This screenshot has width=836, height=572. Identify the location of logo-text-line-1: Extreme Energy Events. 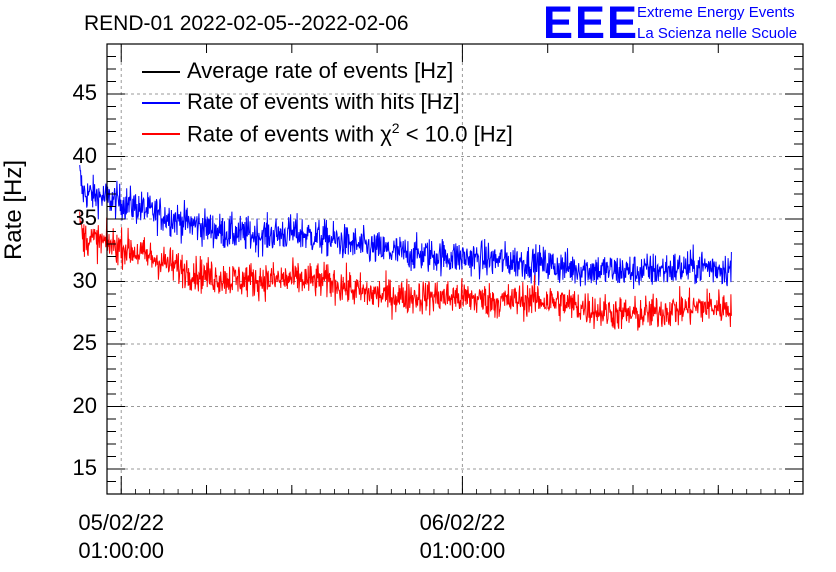
(716, 12).